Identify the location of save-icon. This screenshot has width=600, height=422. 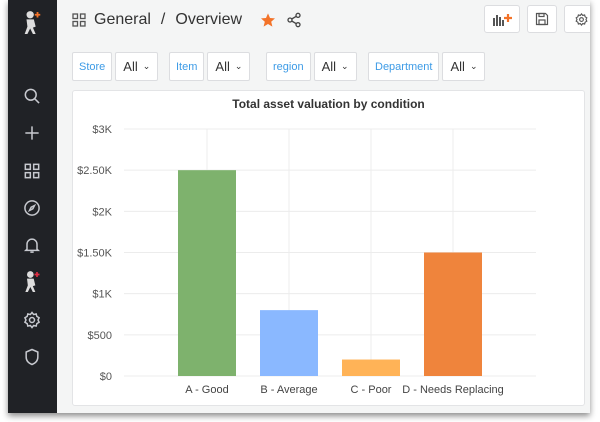
(542, 19).